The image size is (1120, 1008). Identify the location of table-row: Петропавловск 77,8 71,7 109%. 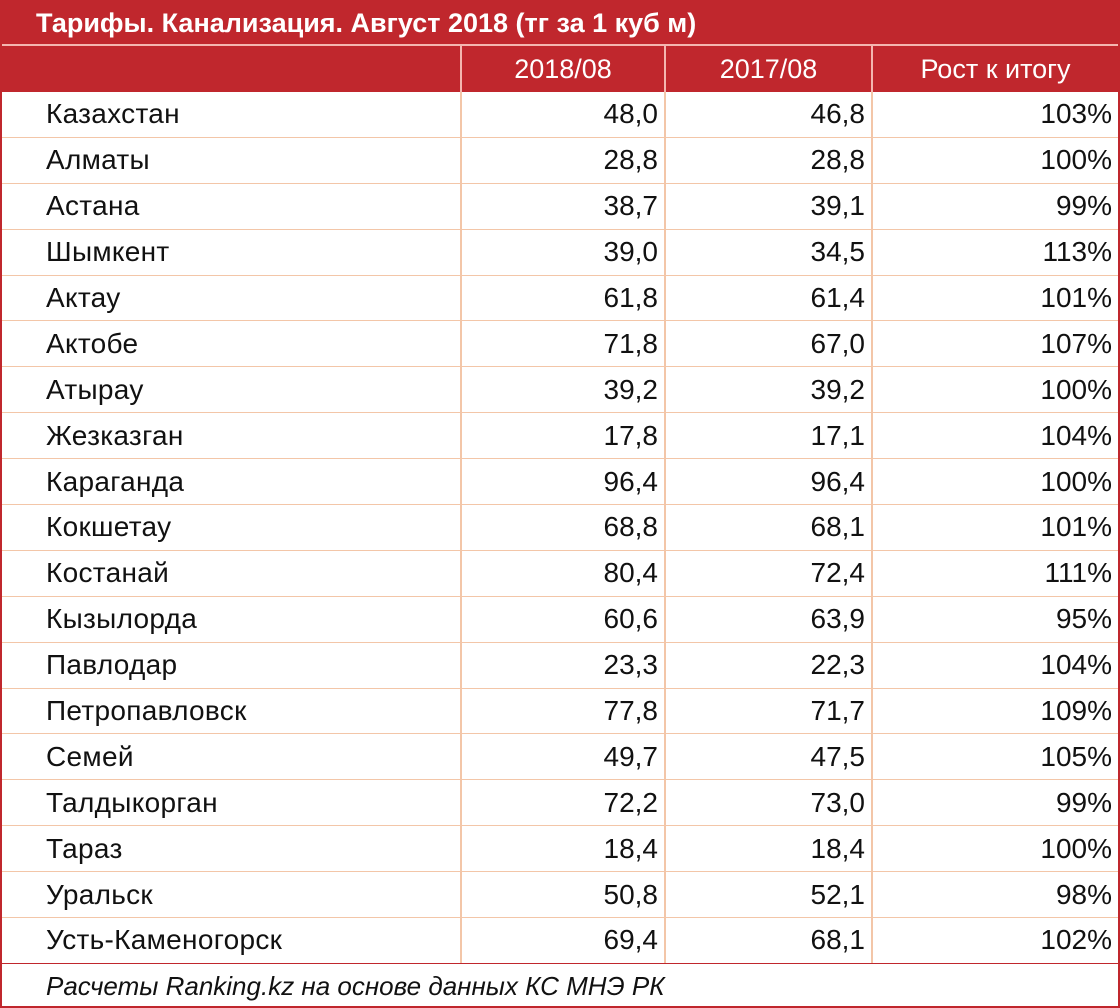
(560, 710).